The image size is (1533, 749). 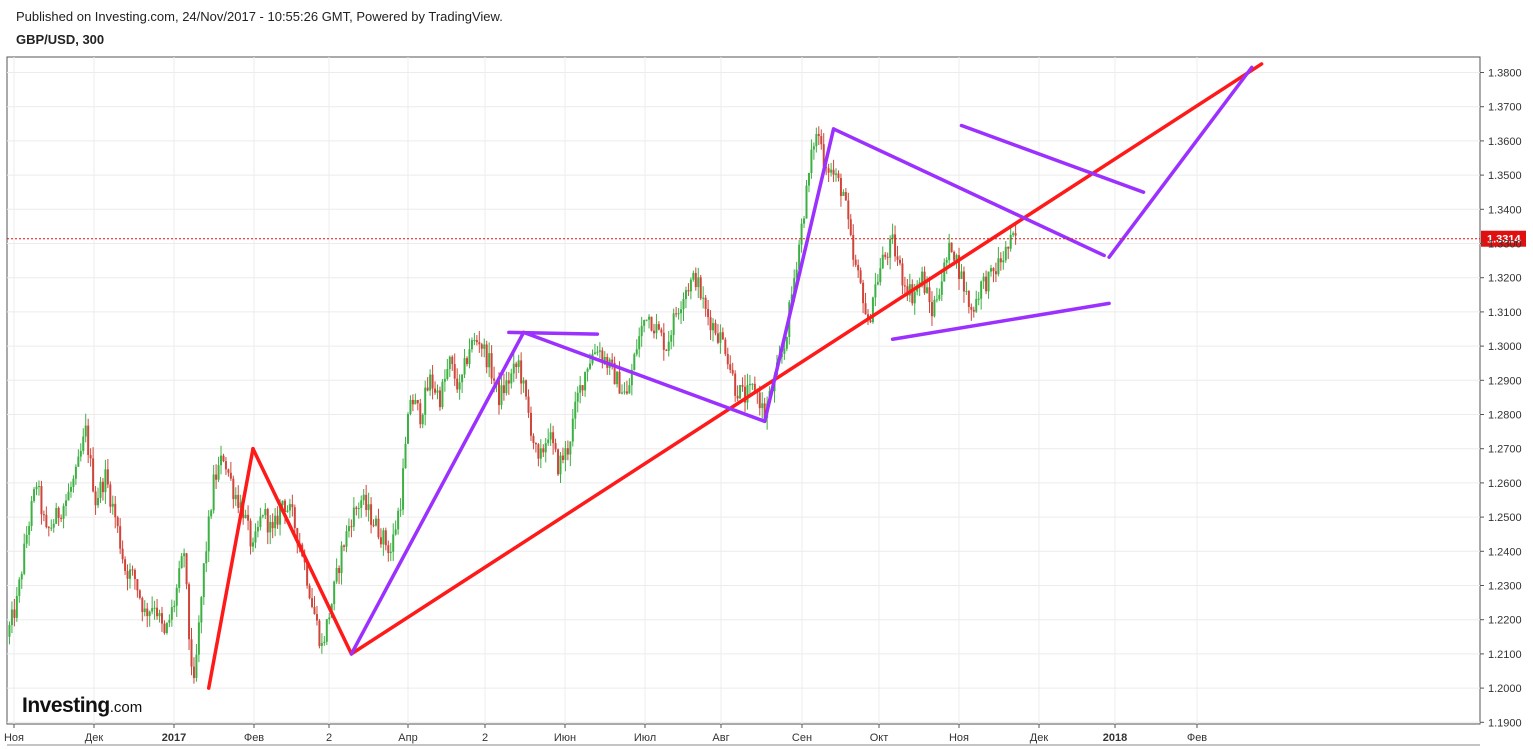 I want to click on x-tick-label: Авг, so click(x=720, y=738).